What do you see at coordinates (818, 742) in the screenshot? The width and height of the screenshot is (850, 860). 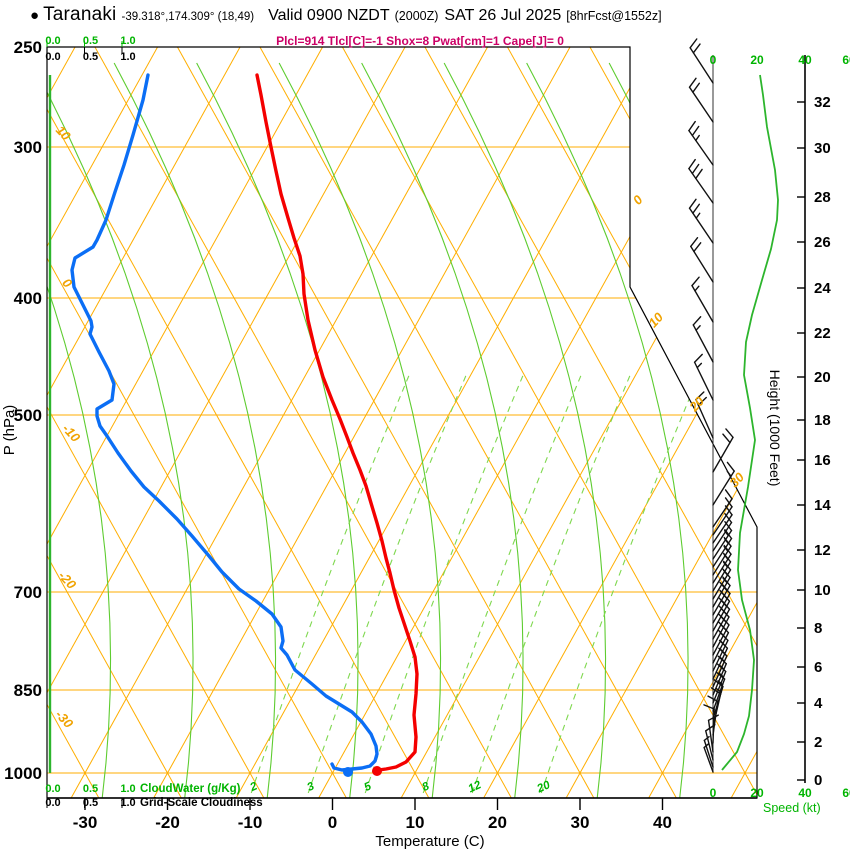 I see `height-tick-label: 2` at bounding box center [818, 742].